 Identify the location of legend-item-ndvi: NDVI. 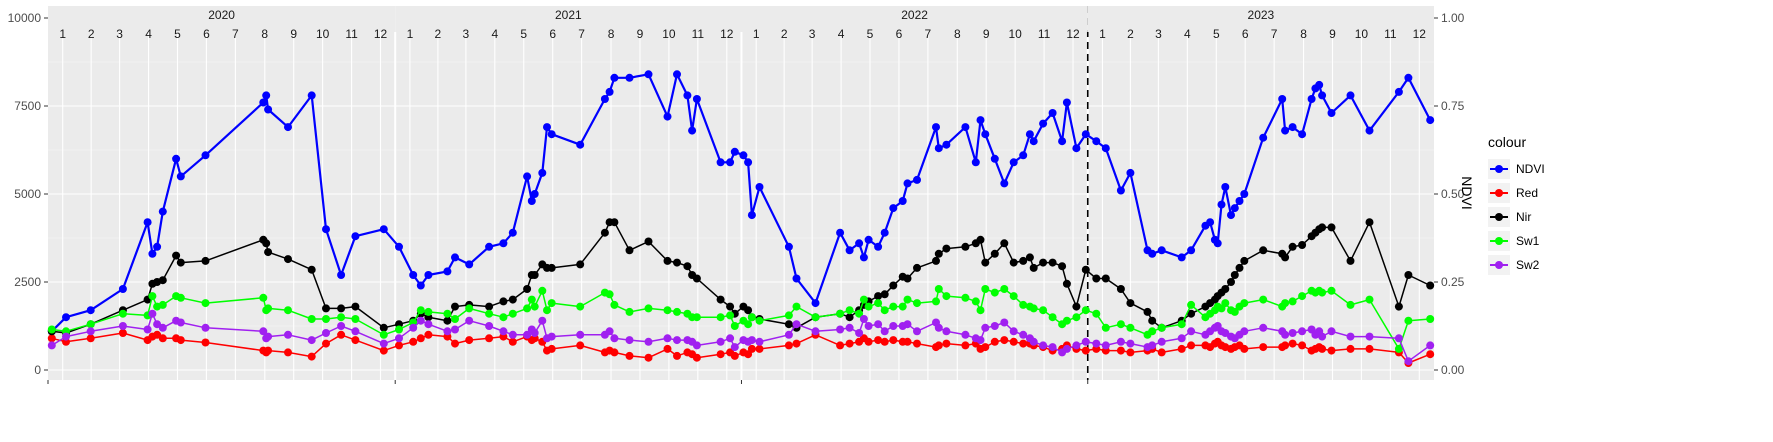
(1516, 169).